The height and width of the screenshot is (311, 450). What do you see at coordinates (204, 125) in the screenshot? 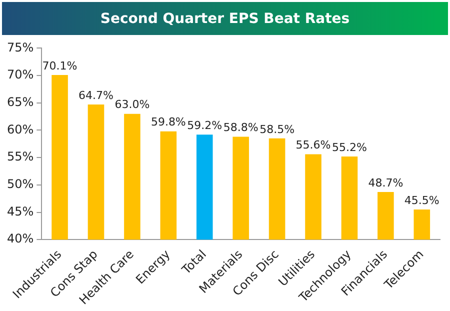
I see `data-label: 59.2%` at bounding box center [204, 125].